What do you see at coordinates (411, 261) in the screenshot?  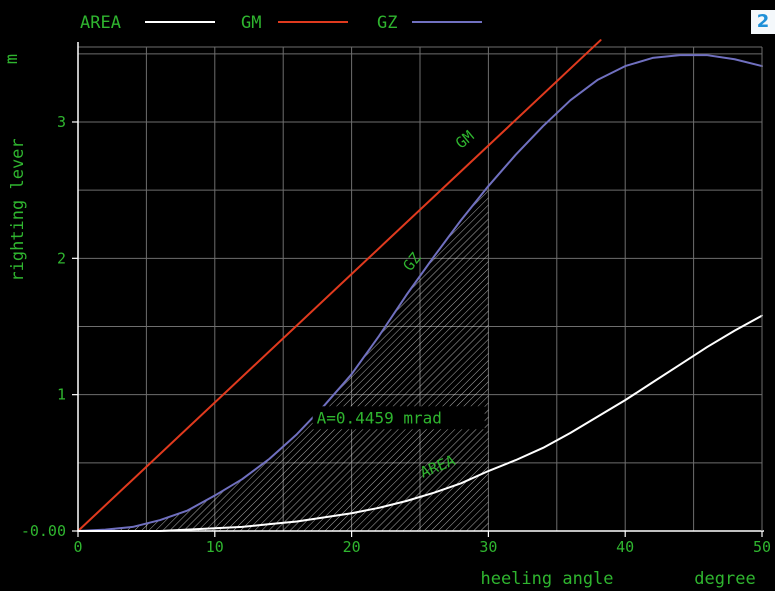 I see `curve-label-gz: GZ` at bounding box center [411, 261].